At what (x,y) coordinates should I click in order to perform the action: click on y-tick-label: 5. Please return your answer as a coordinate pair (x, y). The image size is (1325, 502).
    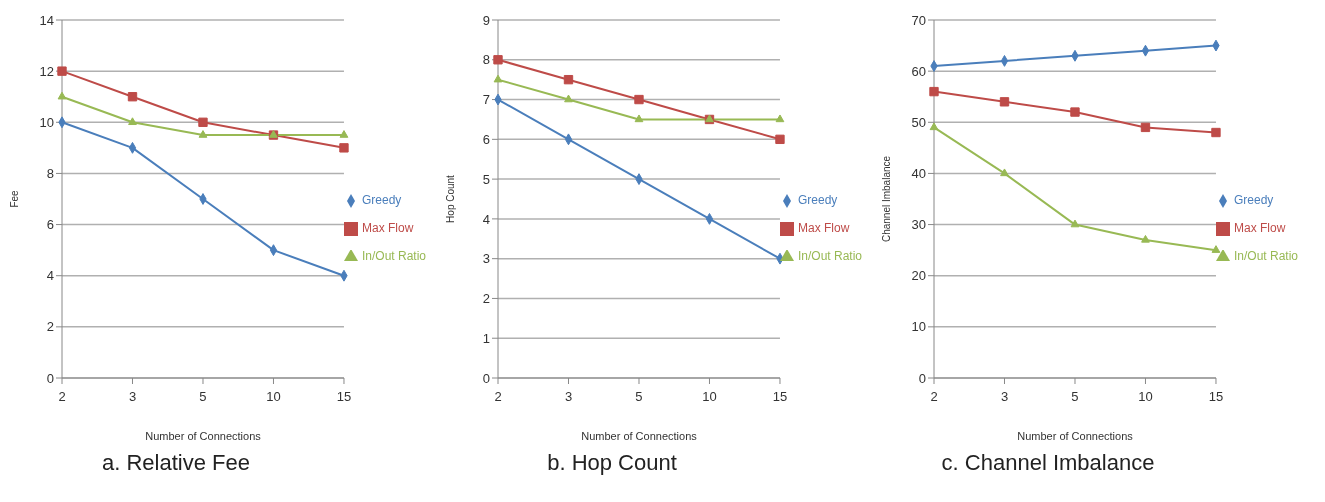
    Looking at the image, I should click on (486, 179).